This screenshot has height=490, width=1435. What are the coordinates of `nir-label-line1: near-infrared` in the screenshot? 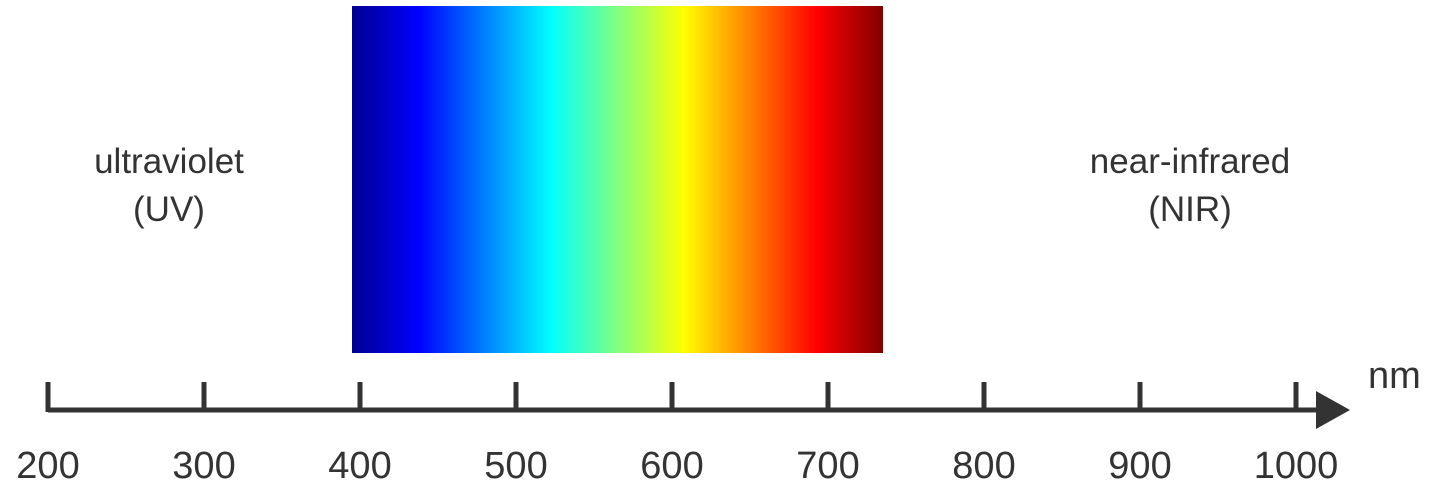 It's located at (1190, 161).